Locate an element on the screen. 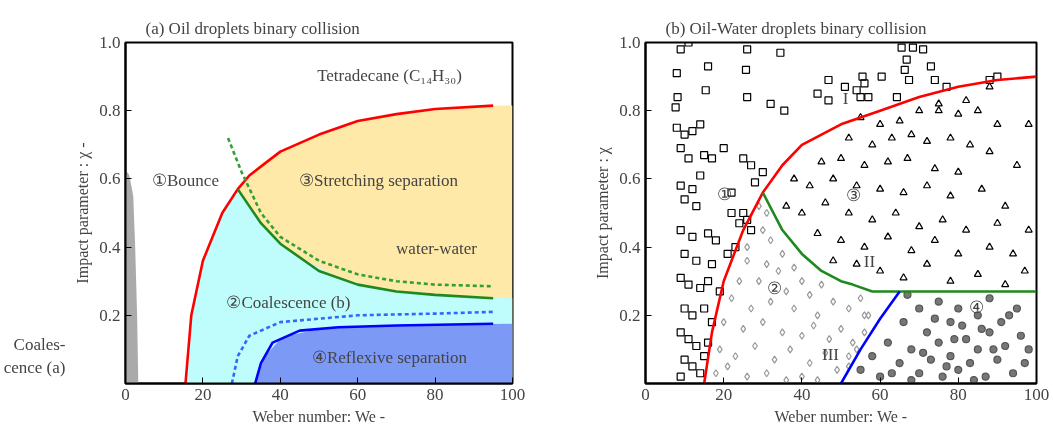 The width and height of the screenshot is (1053, 432). x-tick-label: 0 is located at coordinates (645, 394).